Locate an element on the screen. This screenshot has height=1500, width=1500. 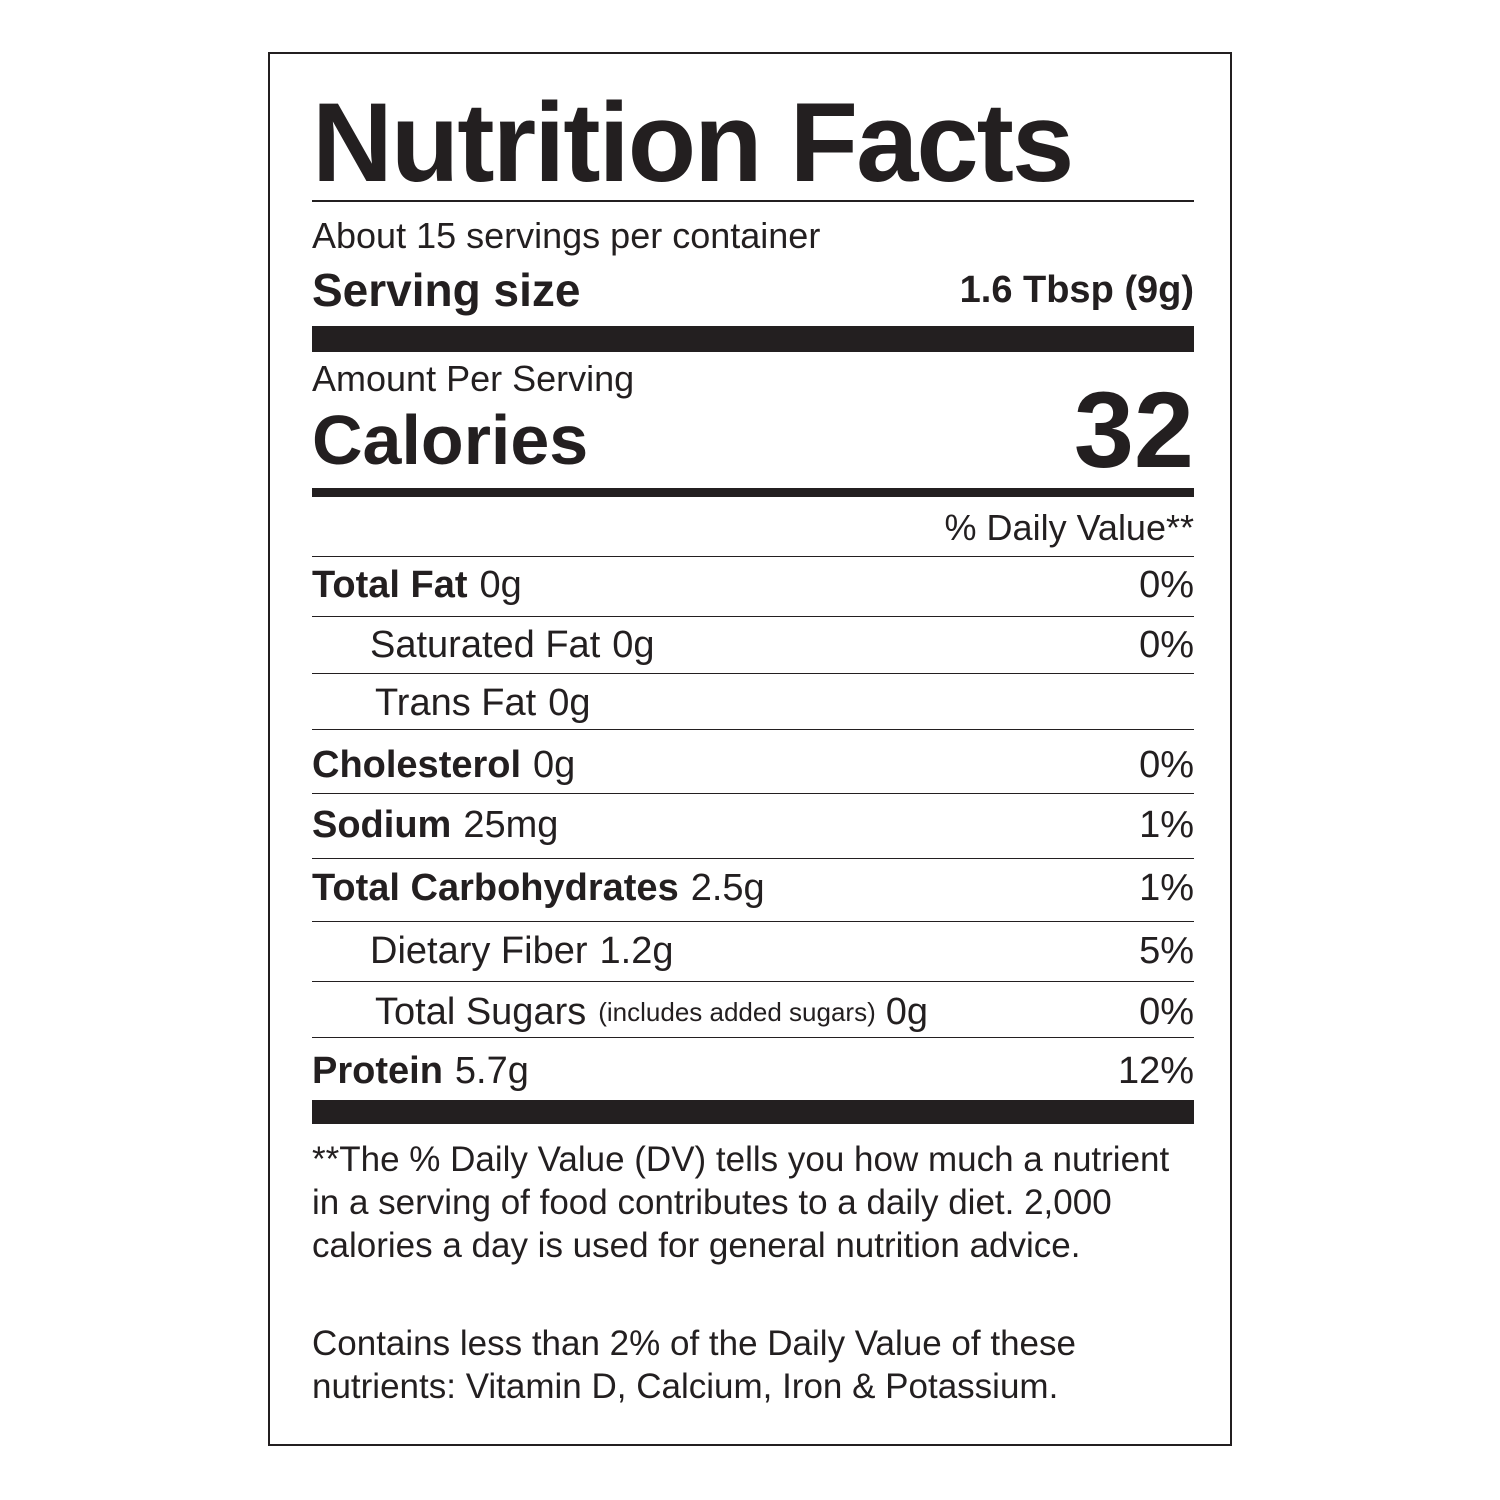
nutrient-name: Total Fat is located at coordinates (390, 584).